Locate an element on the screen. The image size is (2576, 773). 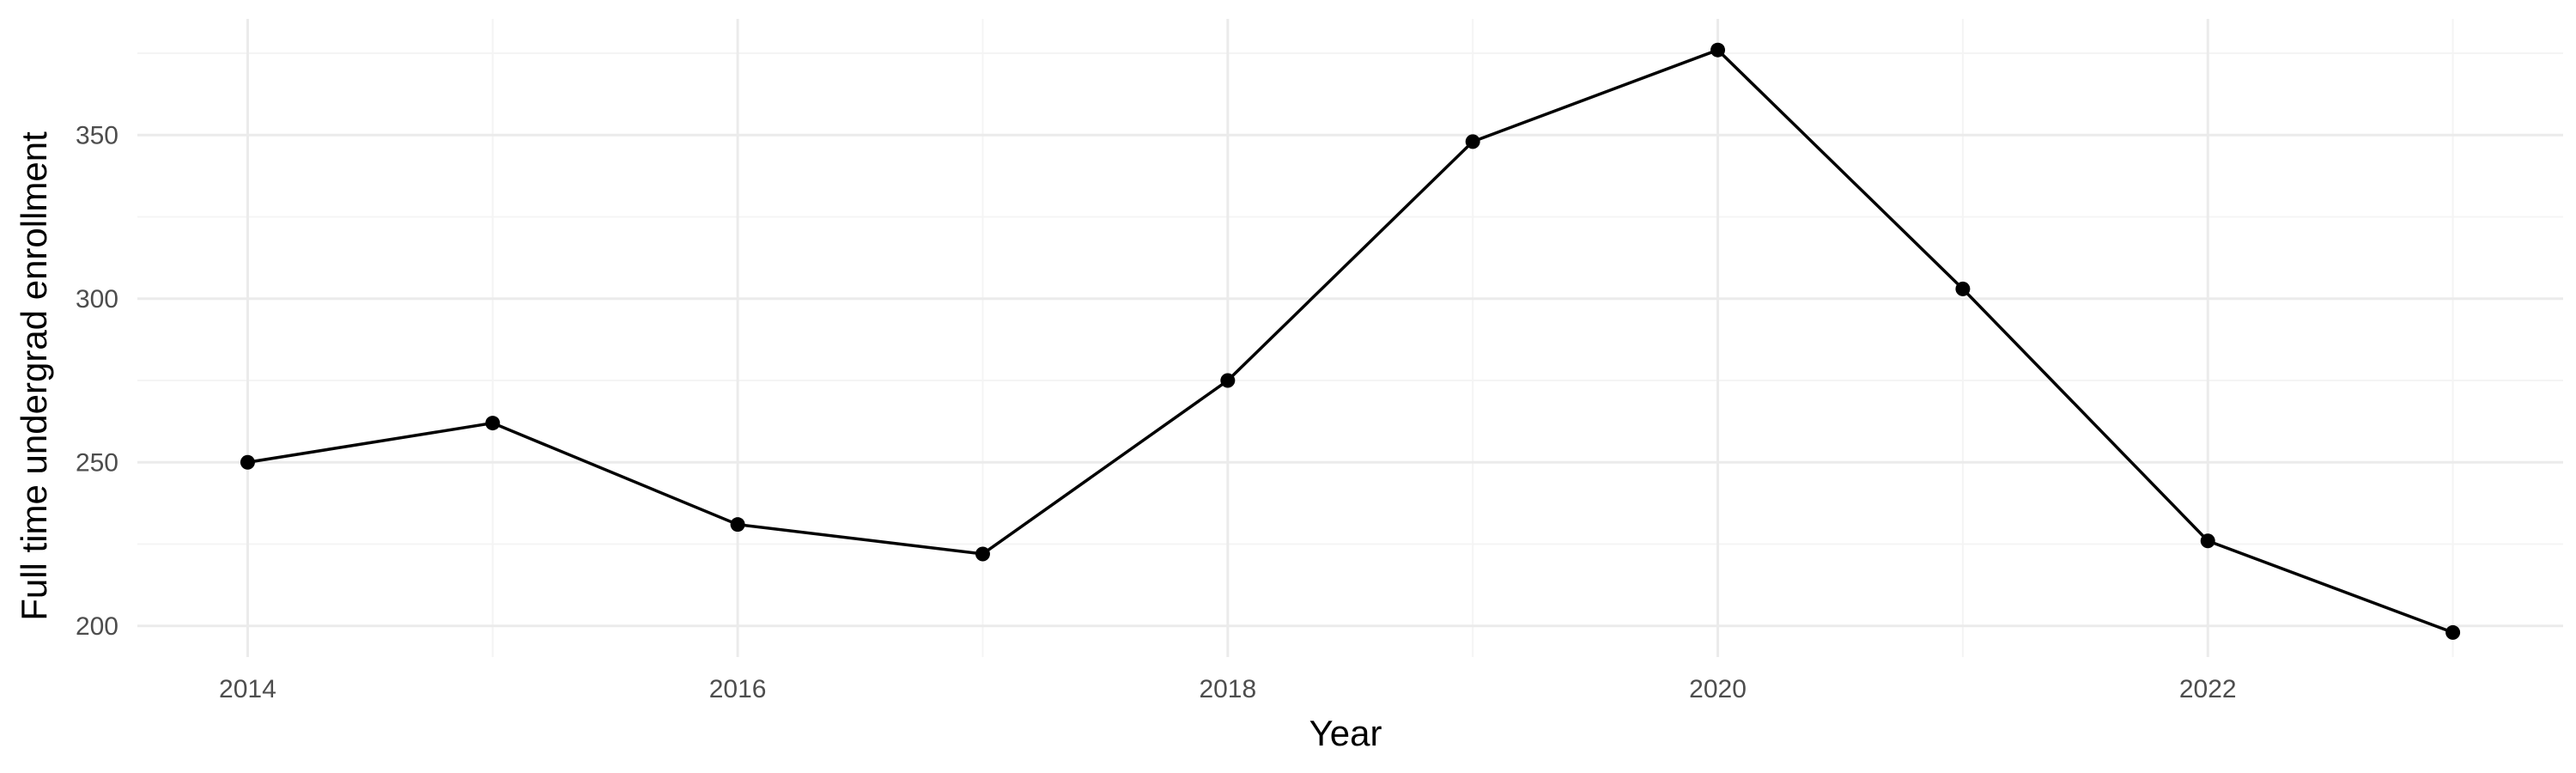
x-tick-label: 2022 is located at coordinates (2208, 689).